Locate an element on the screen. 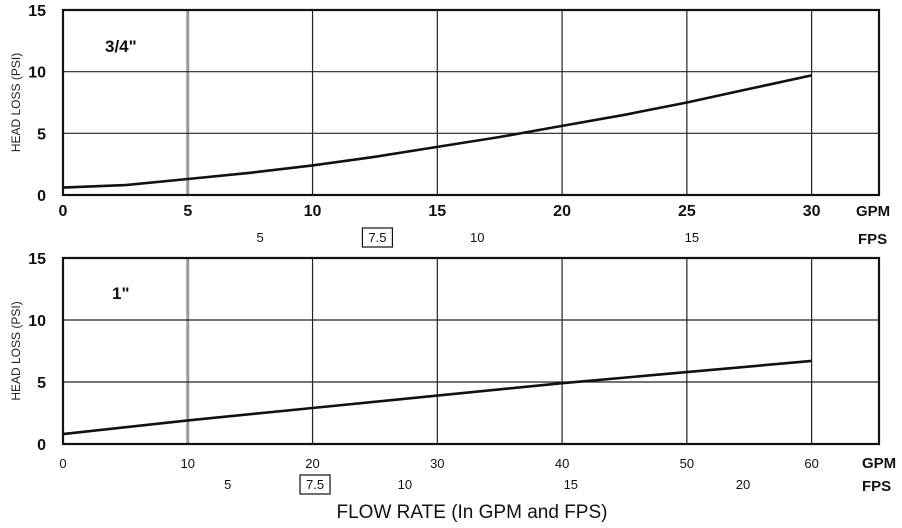  panel-1-y-tick-label-3: 15 is located at coordinates (37, 11).